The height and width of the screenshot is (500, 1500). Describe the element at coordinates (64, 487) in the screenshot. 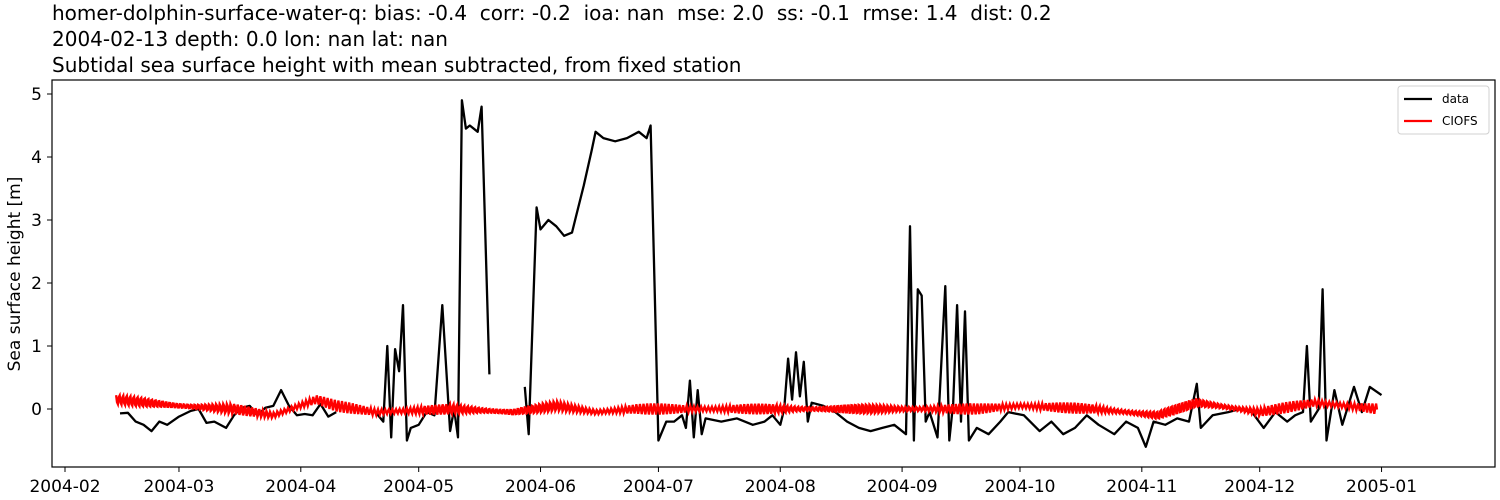

I see `x-tick-label: 2004-02` at that location.